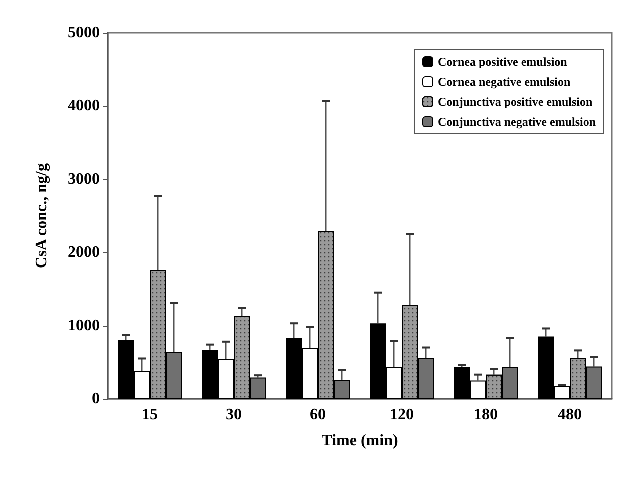 Image resolution: width=634 pixels, height=481 pixels. I want to click on x-tick-label: 15, so click(150, 415).